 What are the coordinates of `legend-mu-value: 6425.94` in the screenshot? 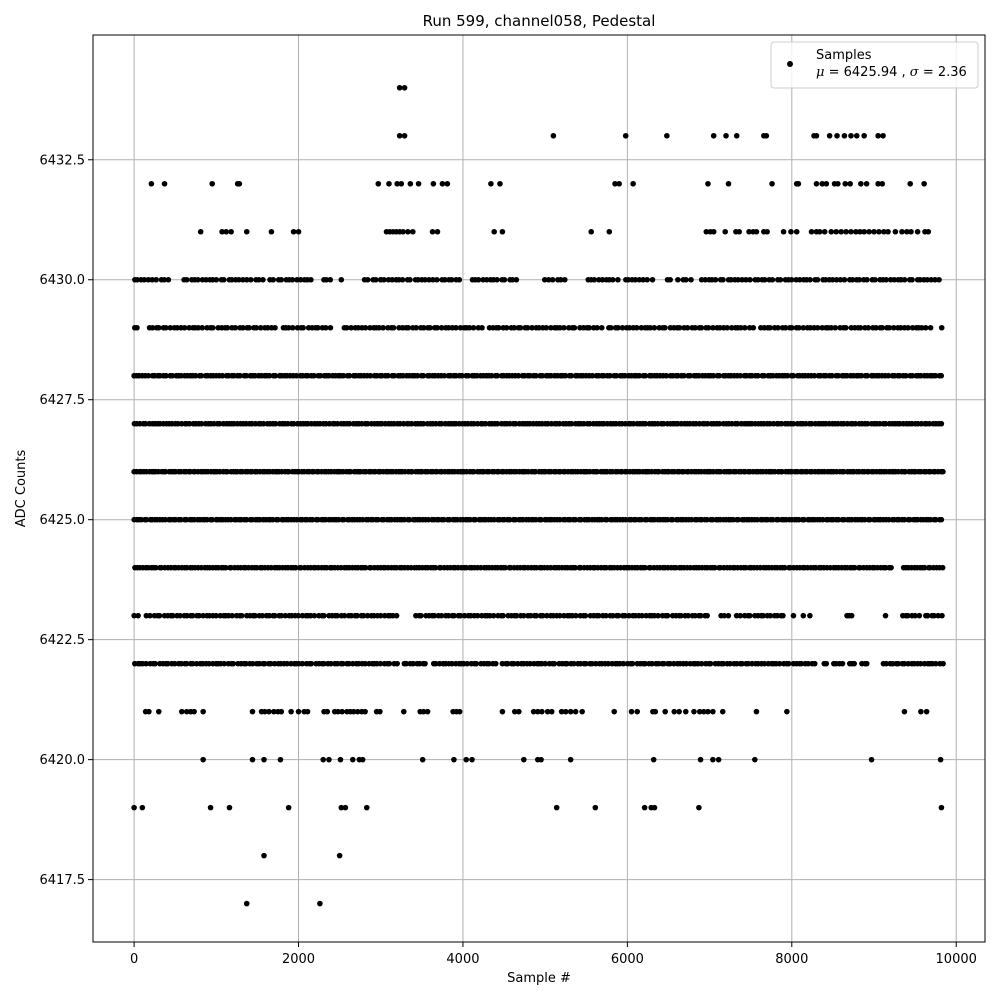 It's located at (871, 72).